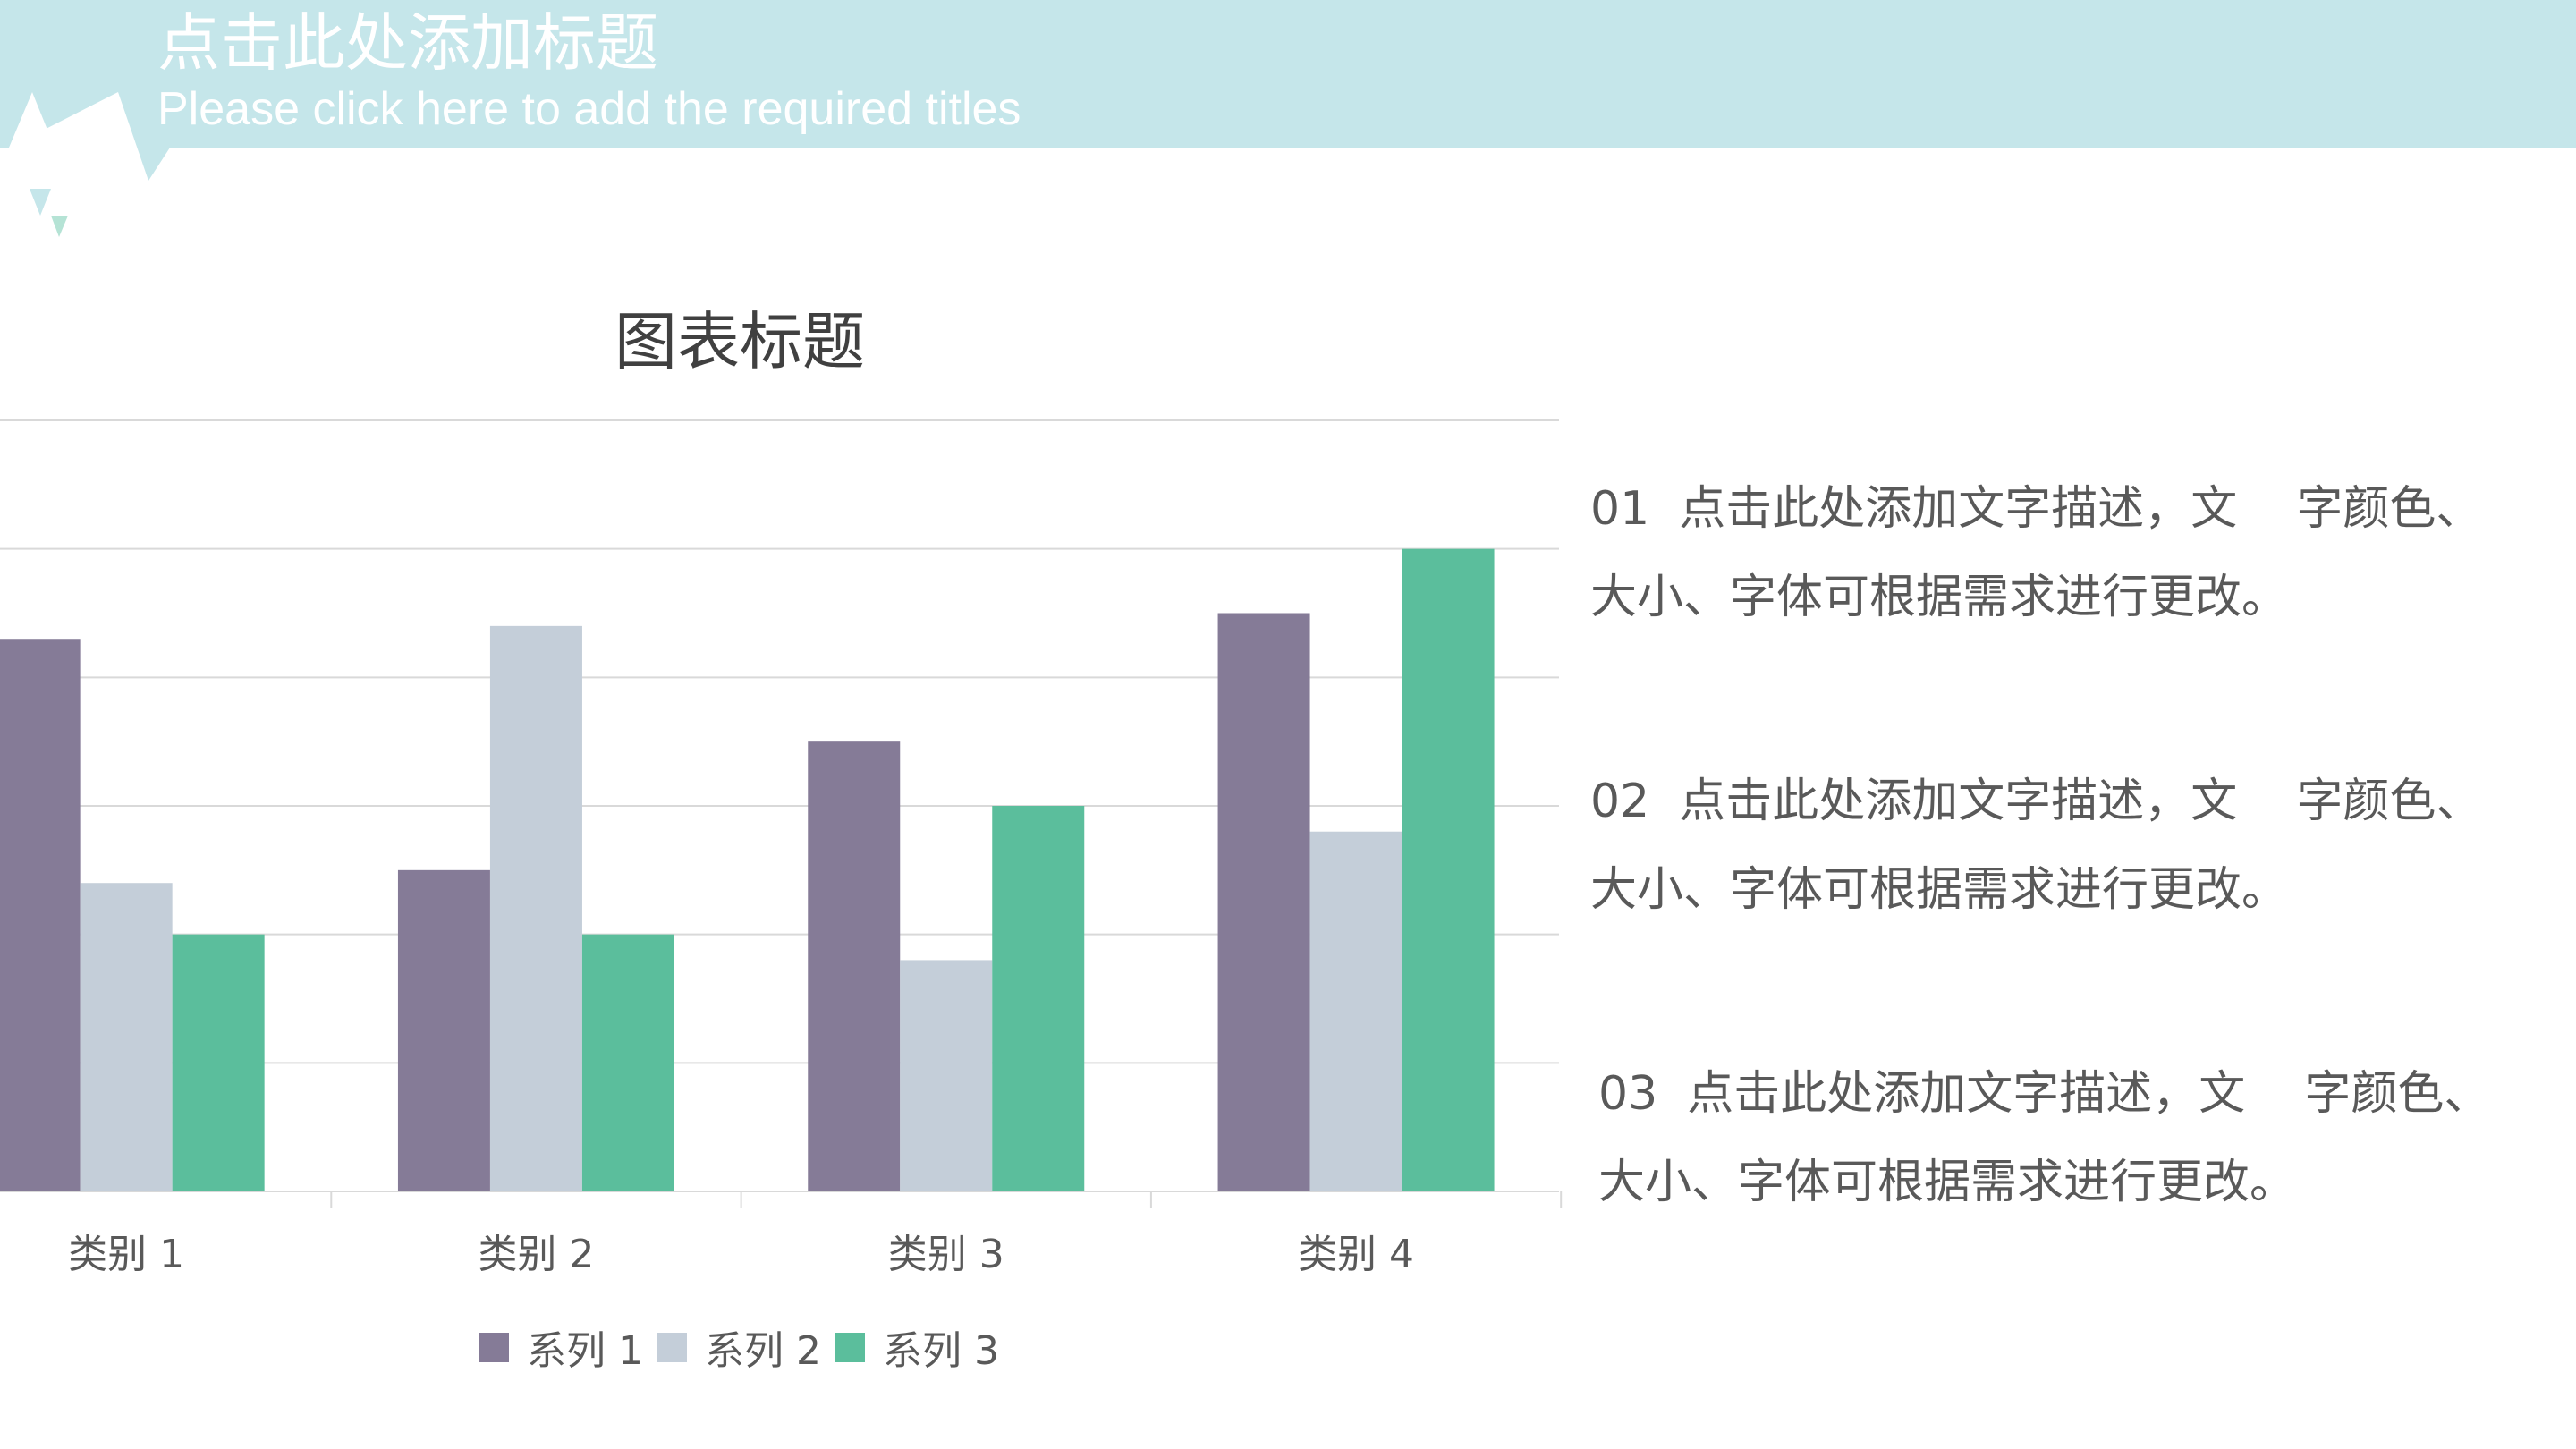  Describe the element at coordinates (2036, 553) in the screenshot. I see `description-block-1: 01 点击此处添加文字描述，文 字颜色、 大小、字体可根据需求进行更改。` at that location.